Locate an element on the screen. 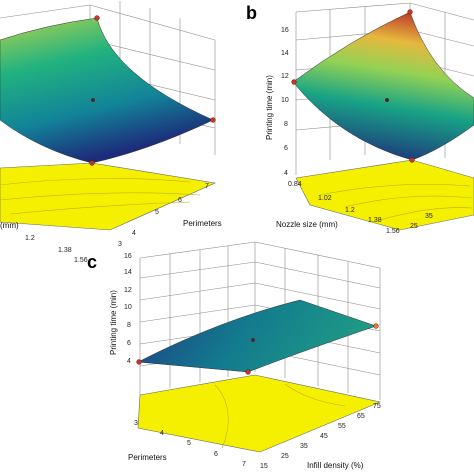 The image size is (474, 474). panel-a-floor-contours is located at coordinates (100, 196).